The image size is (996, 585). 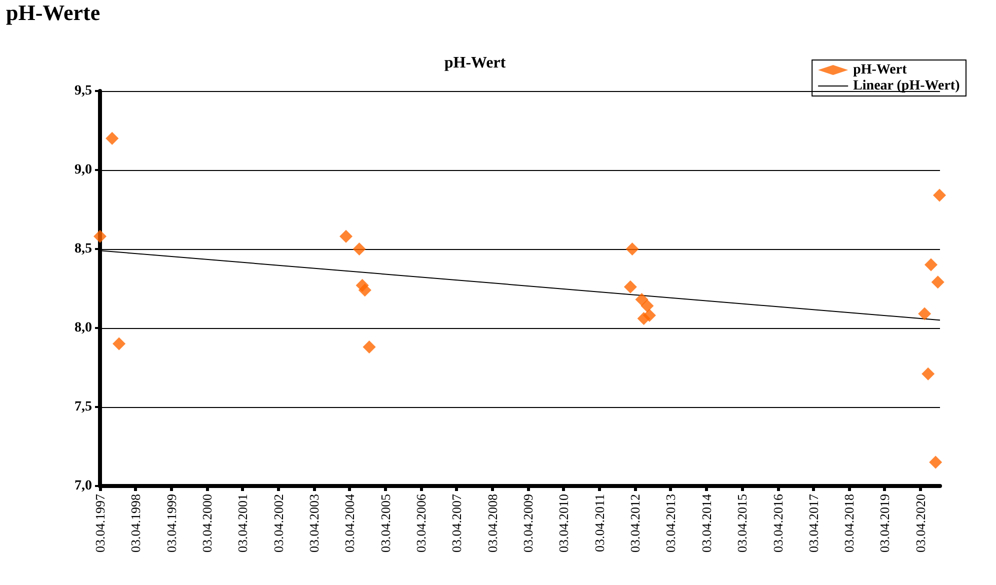 I want to click on x-tick-label: 03.04.2011, so click(x=599, y=523).